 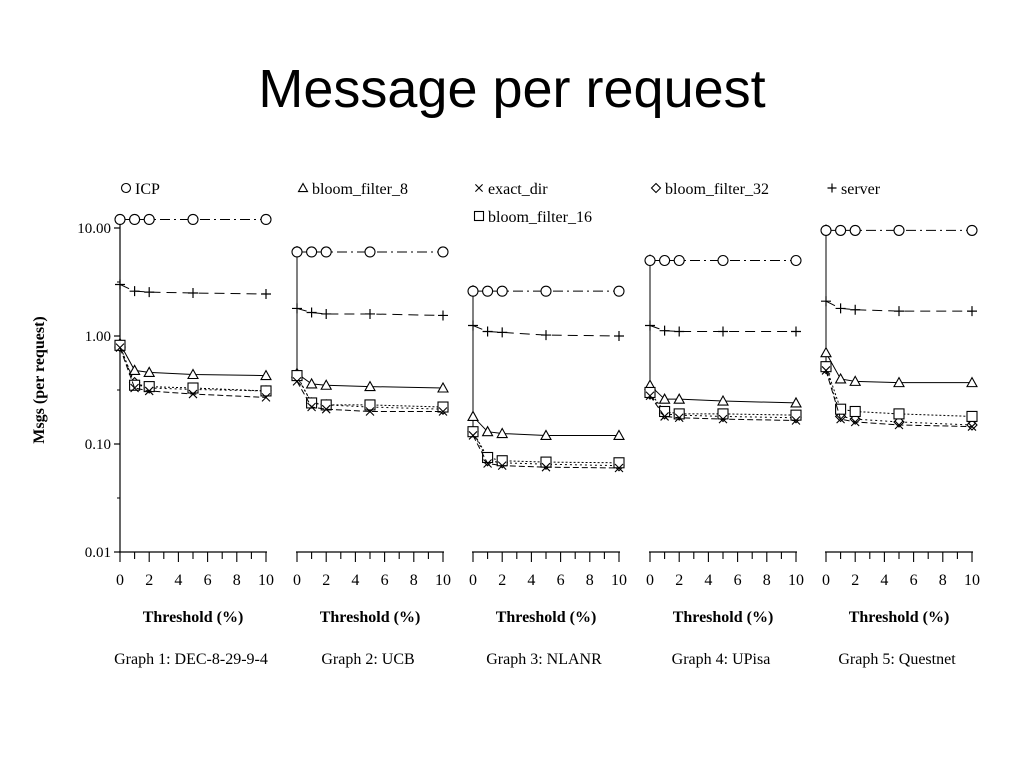 I want to click on series-line-exact_dir, so click(x=369, y=396).